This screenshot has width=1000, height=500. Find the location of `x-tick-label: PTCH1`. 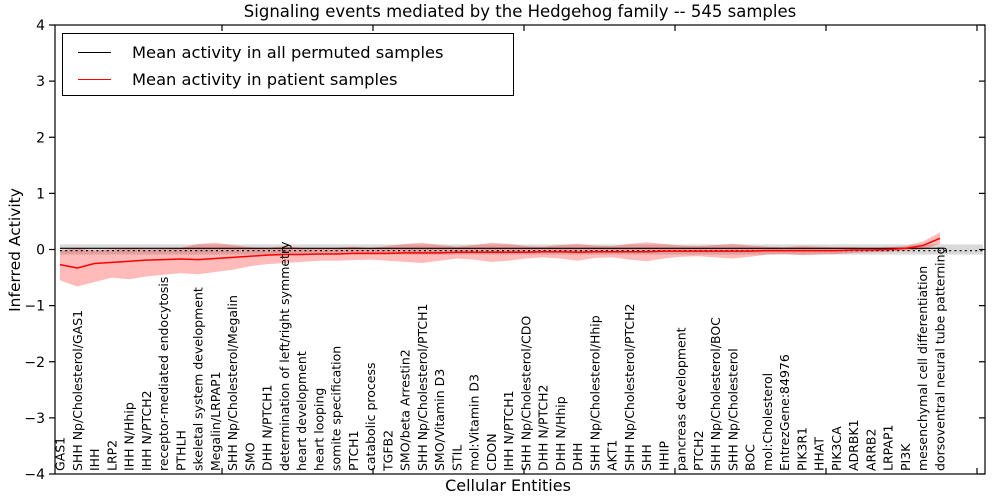

x-tick-label: PTCH1 is located at coordinates (353, 450).